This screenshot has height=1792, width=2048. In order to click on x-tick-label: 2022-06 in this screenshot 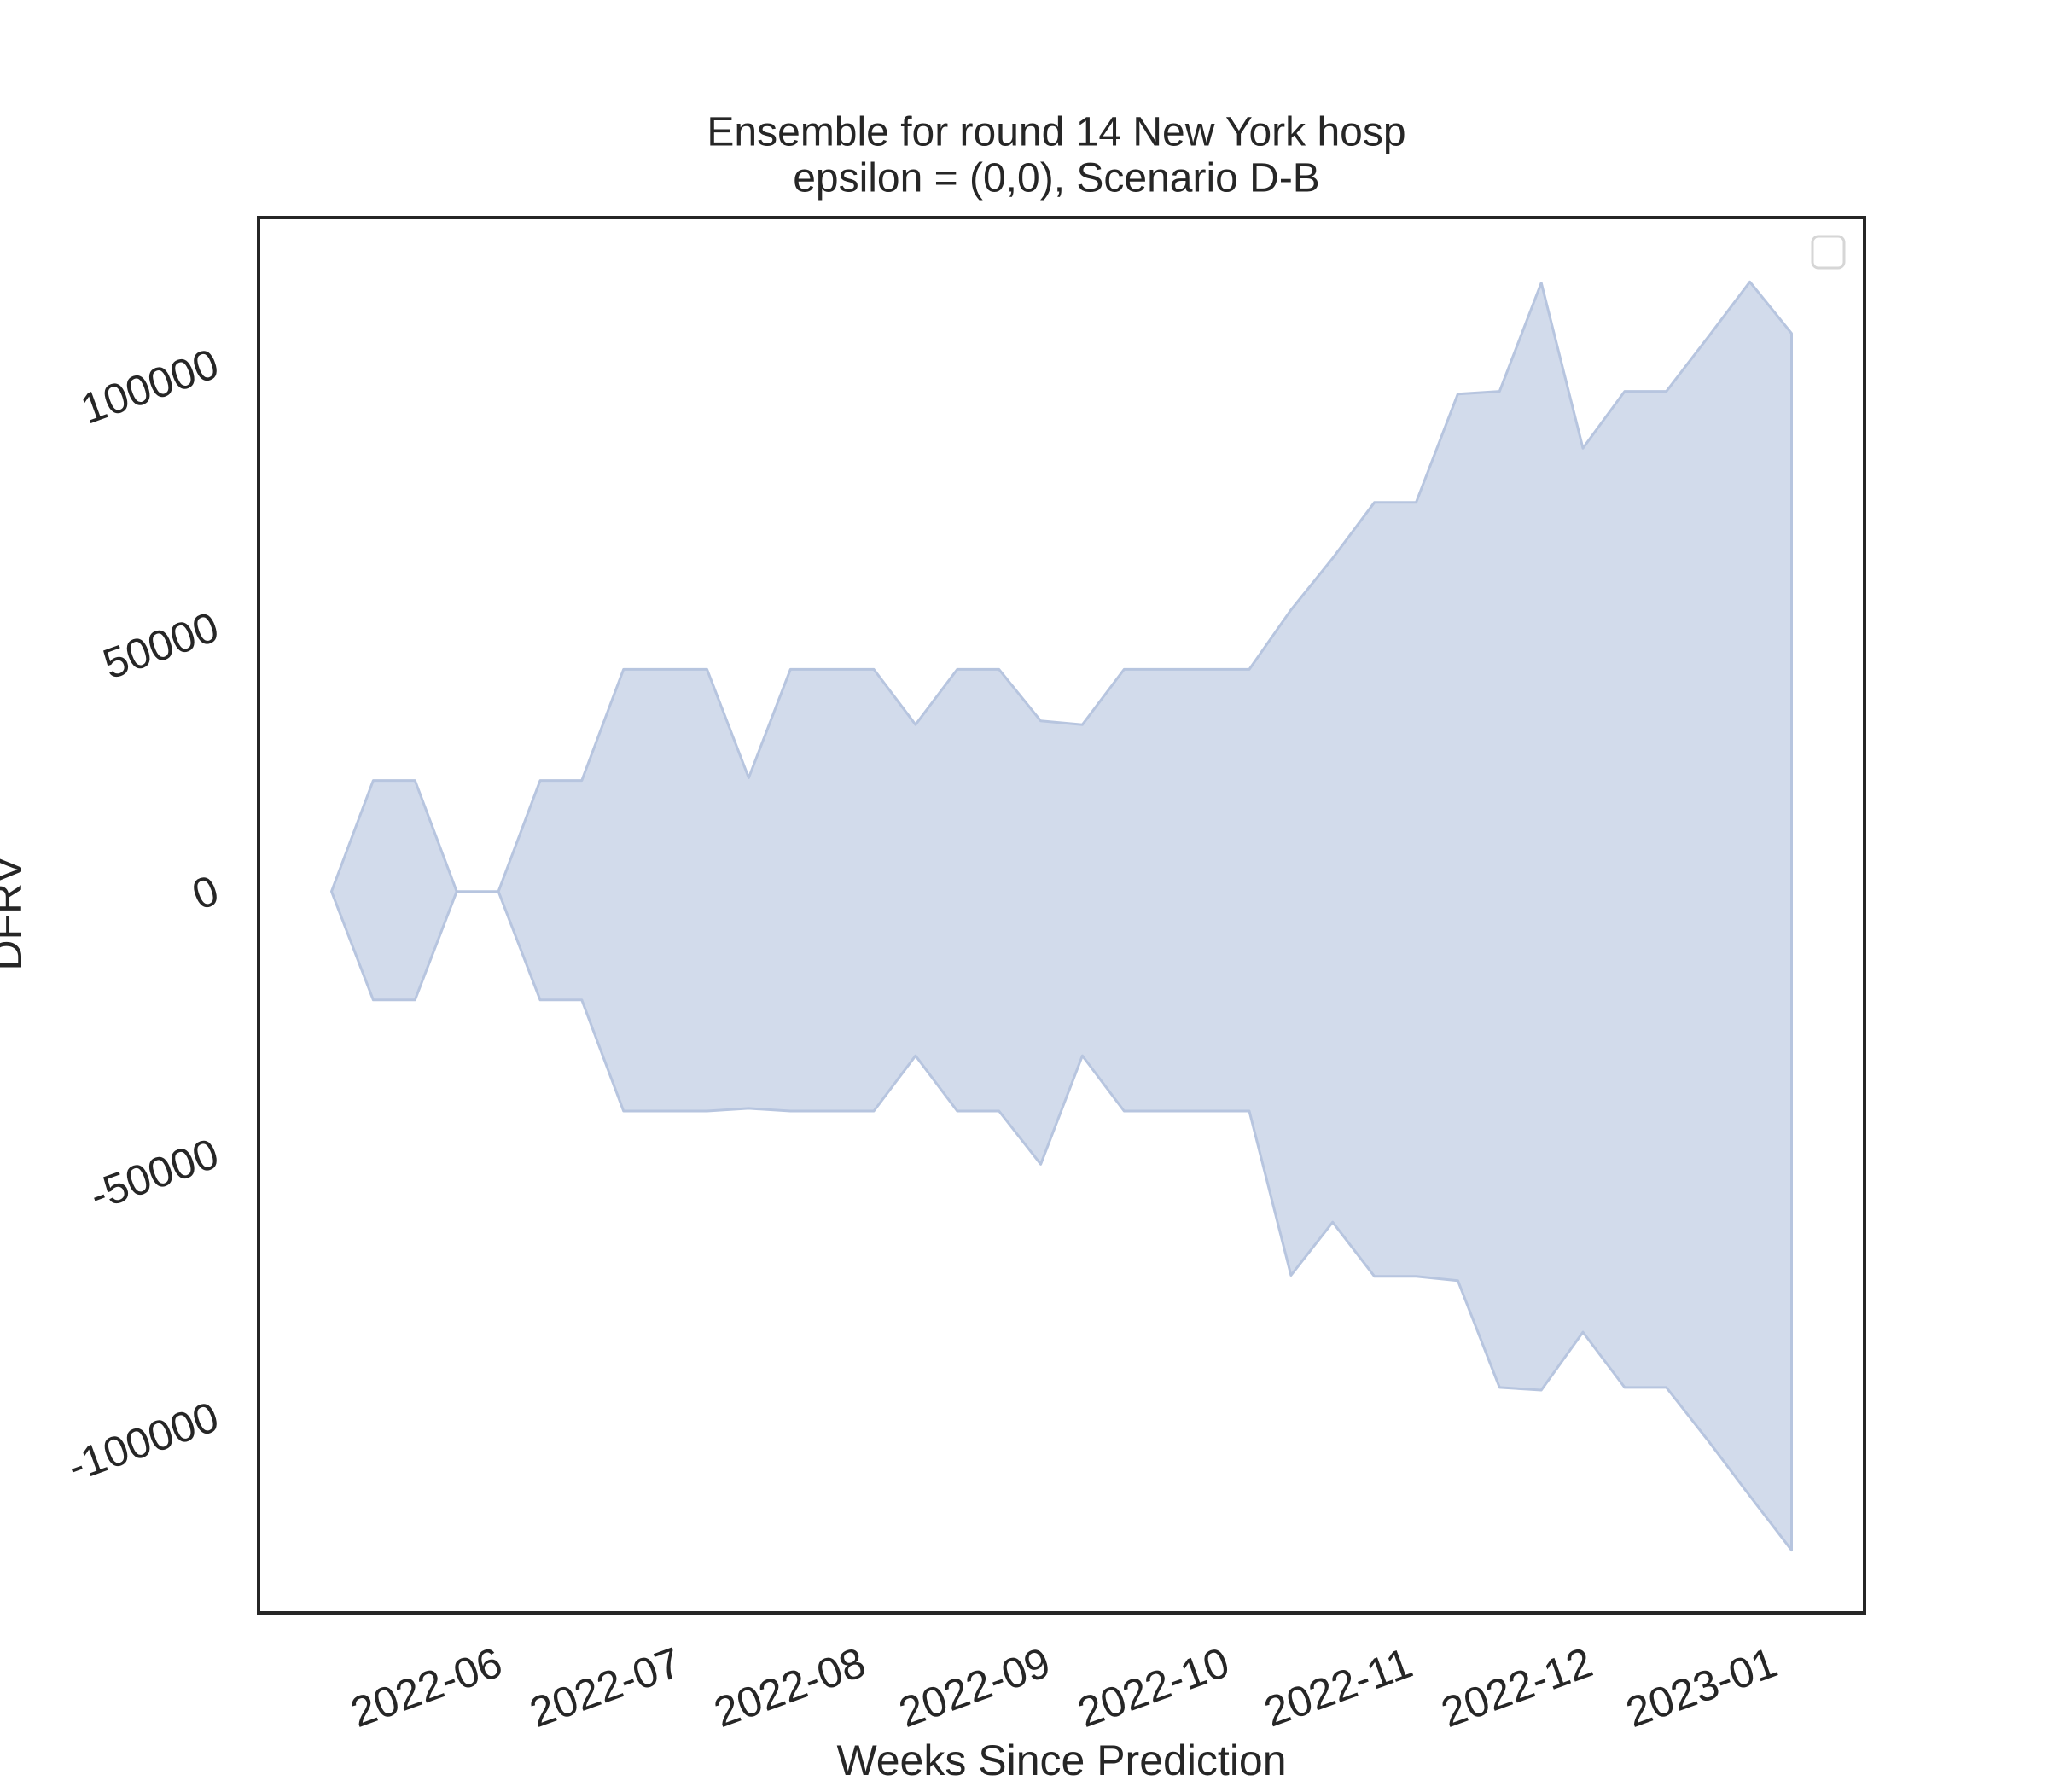, I will do `click(427, 1687)`.